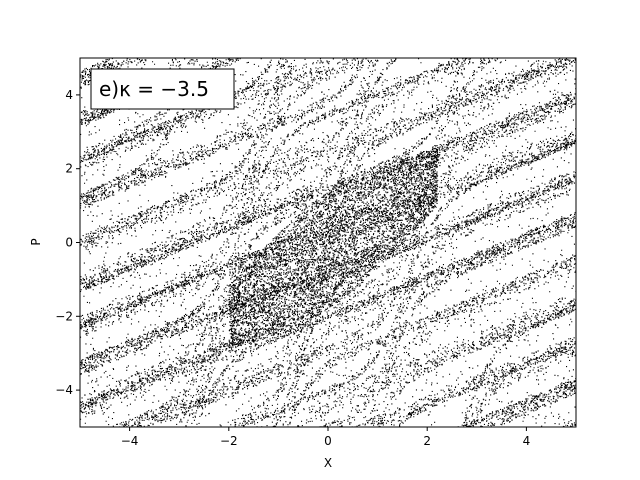  I want to click on y-tick-label: 4, so click(69, 95).